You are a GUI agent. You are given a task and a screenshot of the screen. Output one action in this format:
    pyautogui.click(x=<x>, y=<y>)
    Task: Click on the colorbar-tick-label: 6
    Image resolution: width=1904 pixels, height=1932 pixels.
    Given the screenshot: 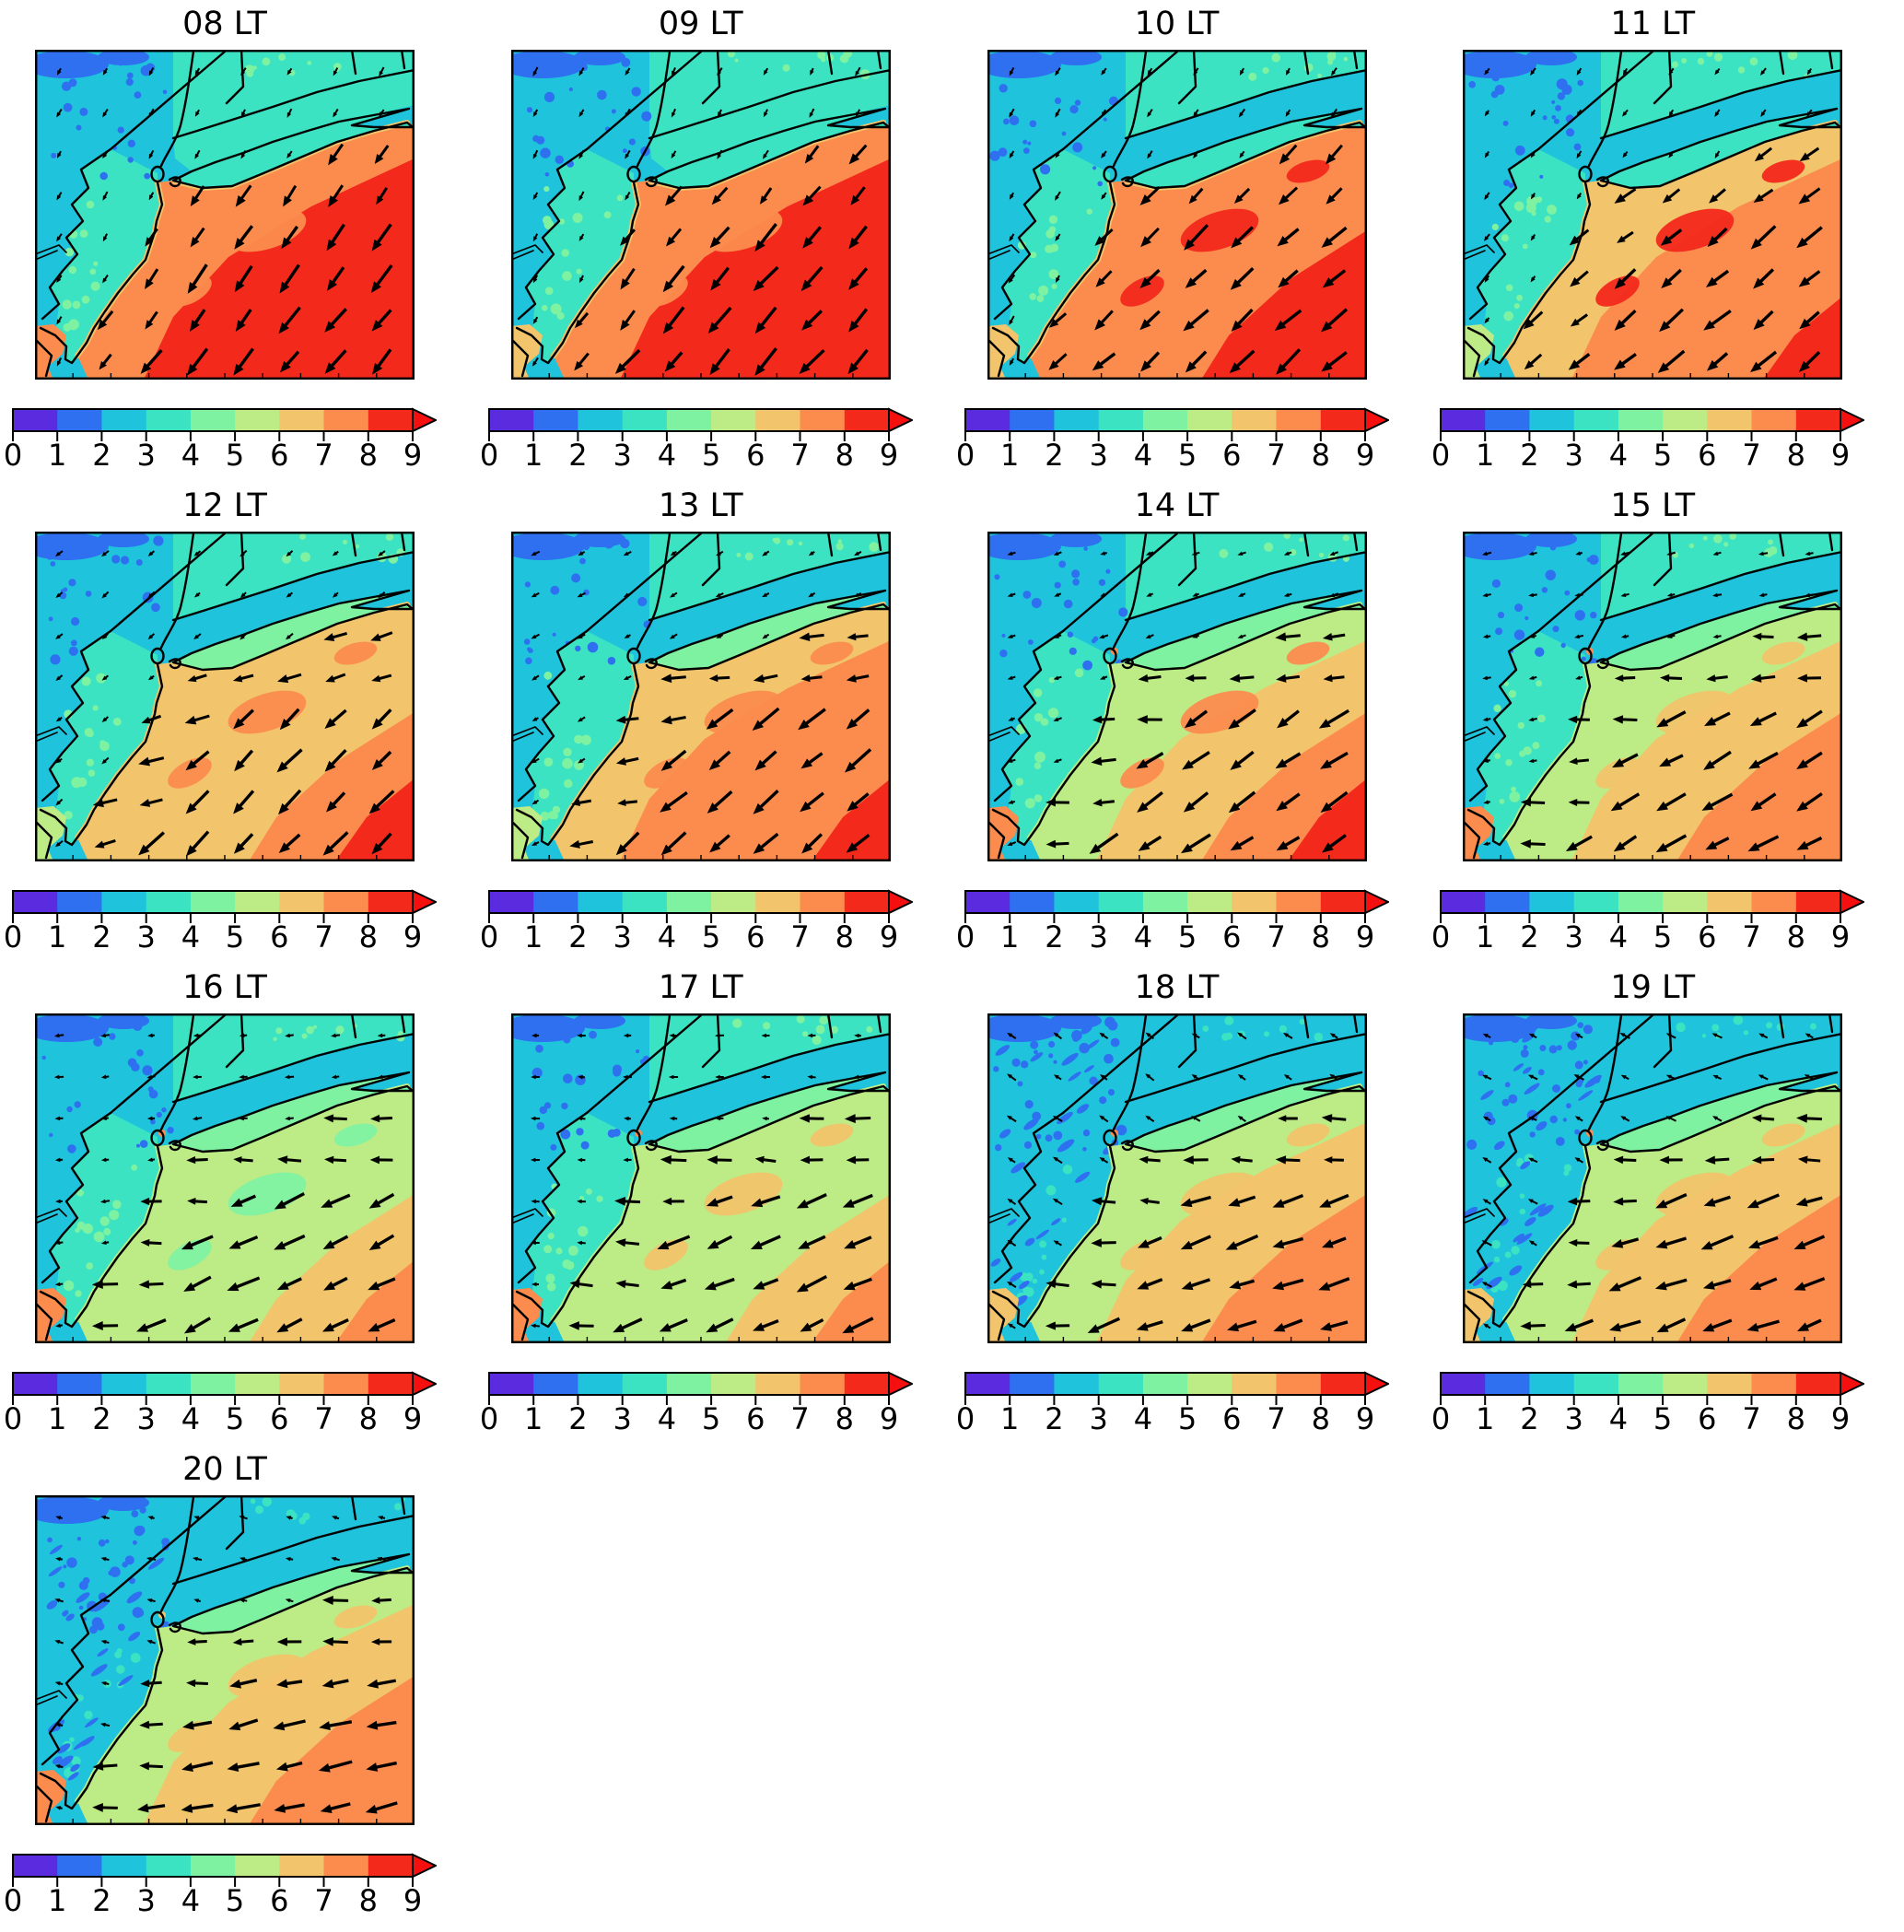 What is the action you would take?
    pyautogui.click(x=755, y=936)
    